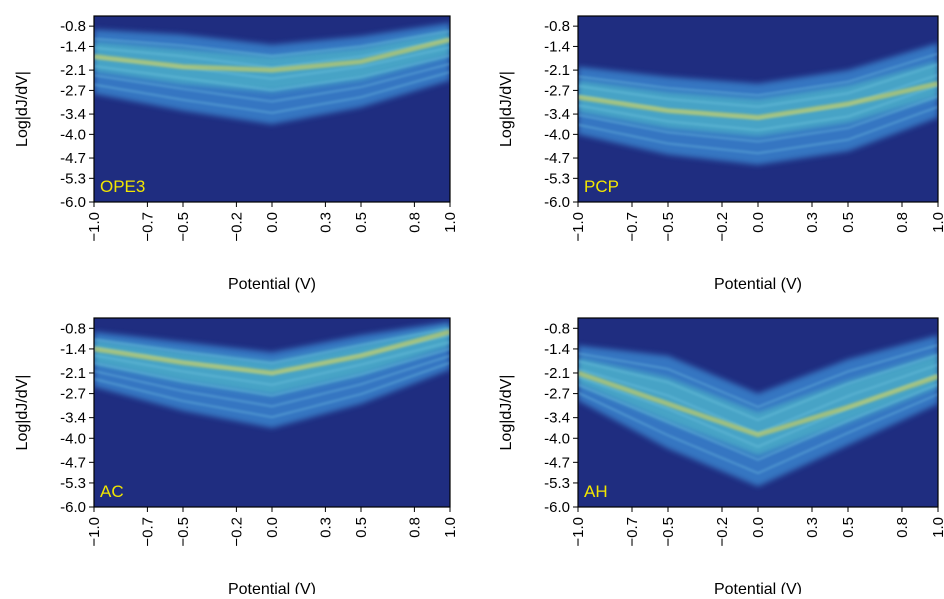 The image size is (944, 599). I want to click on panel-label: PCP, so click(601, 186).